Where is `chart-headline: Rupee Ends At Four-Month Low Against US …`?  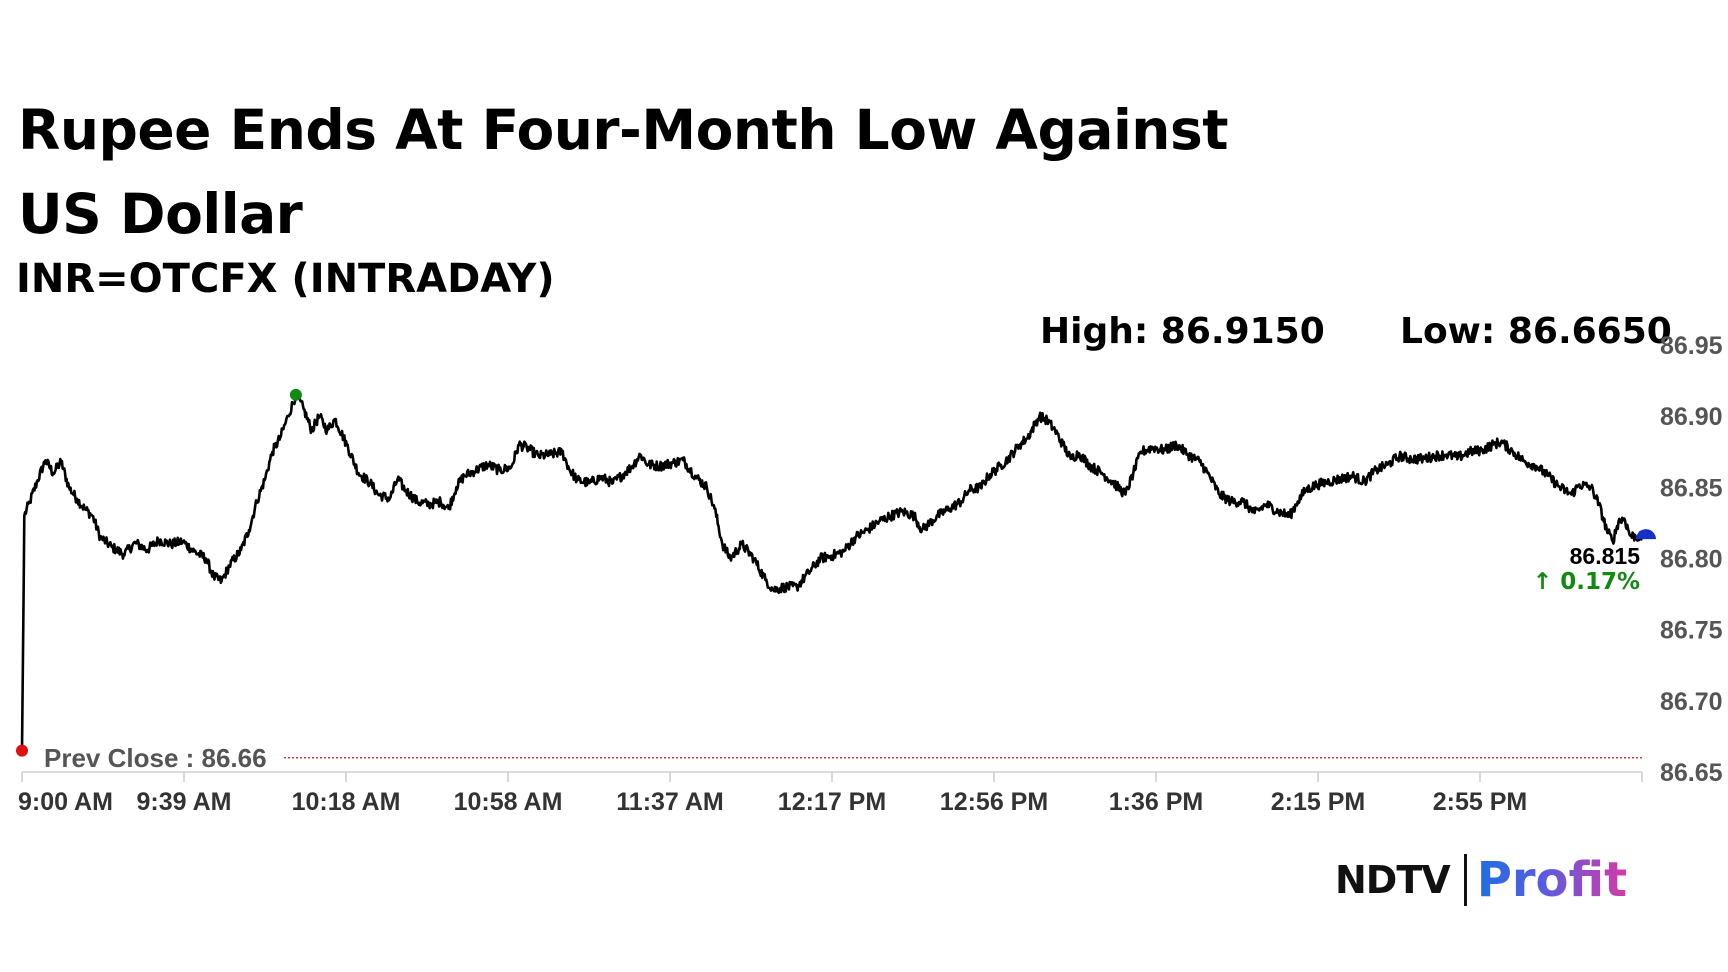
chart-headline: Rupee Ends At Four-Month Low Against US … is located at coordinates (623, 172).